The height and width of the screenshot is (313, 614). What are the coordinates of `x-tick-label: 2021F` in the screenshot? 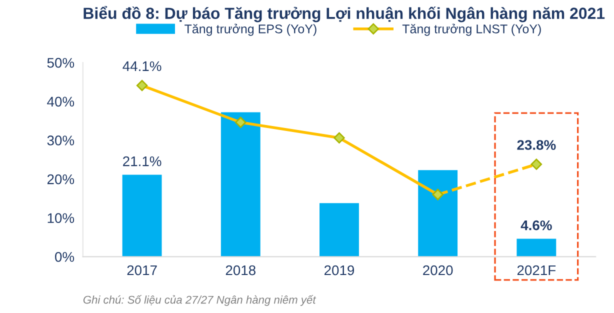 It's located at (536, 270).